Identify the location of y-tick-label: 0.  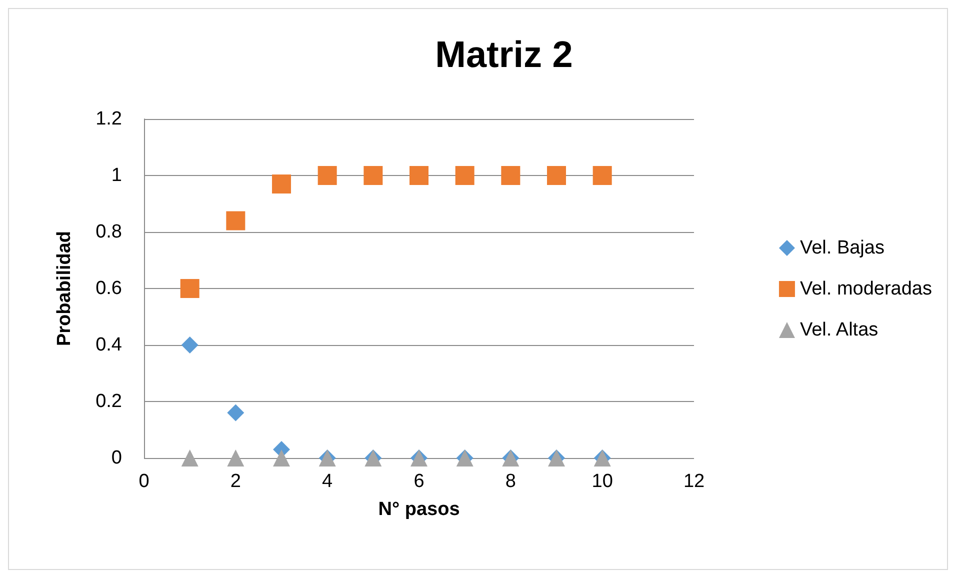
(116, 458).